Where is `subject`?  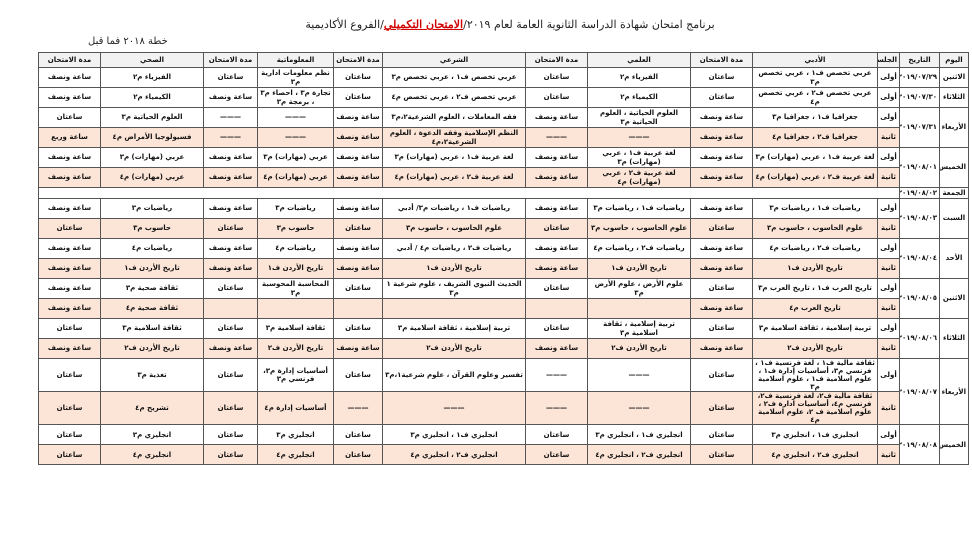 subject is located at coordinates (639, 308).